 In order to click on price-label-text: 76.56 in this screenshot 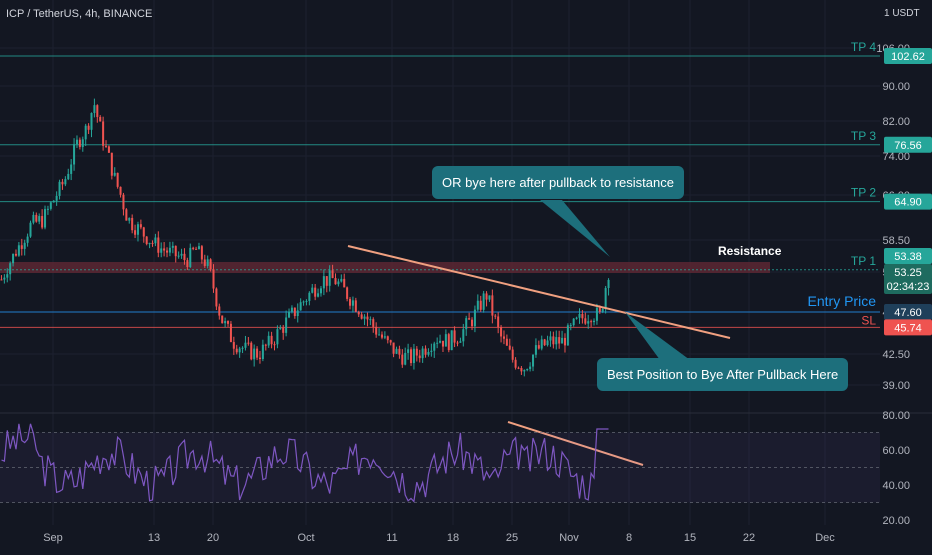, I will do `click(908, 146)`.